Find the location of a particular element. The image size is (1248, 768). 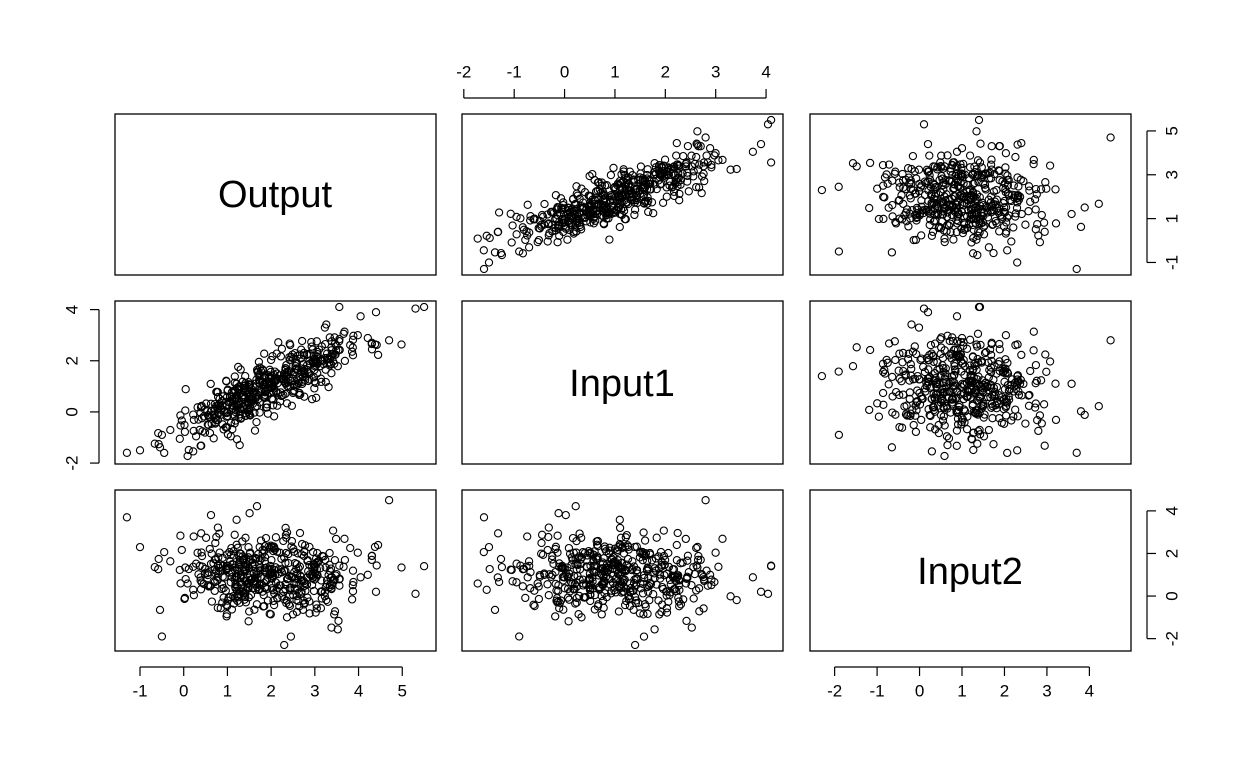

scatter-input2-vs-output is located at coordinates (275, 573).